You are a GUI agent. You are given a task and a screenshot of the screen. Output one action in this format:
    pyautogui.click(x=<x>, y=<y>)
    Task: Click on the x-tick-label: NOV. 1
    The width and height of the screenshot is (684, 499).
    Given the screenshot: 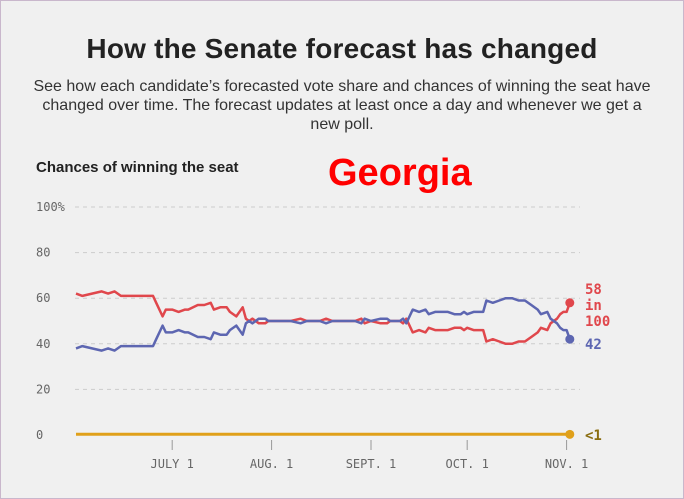 What is the action you would take?
    pyautogui.click(x=566, y=464)
    